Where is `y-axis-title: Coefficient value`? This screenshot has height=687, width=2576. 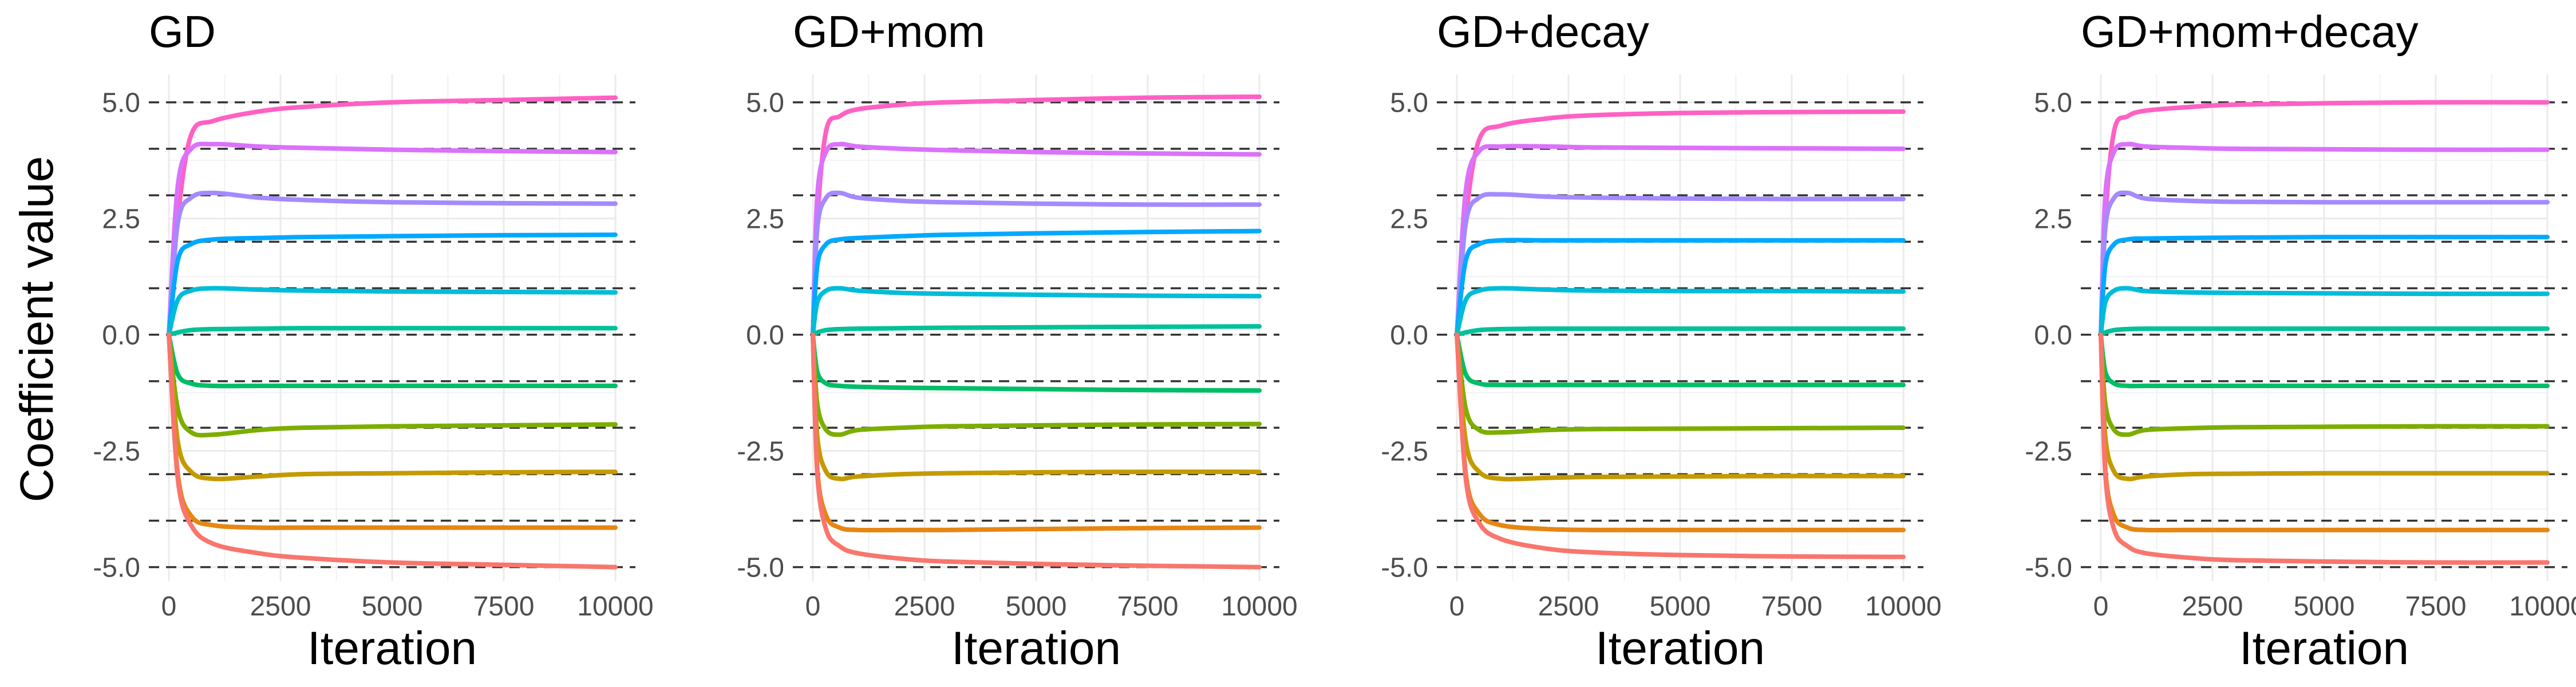
y-axis-title: Coefficient value is located at coordinates (37, 330).